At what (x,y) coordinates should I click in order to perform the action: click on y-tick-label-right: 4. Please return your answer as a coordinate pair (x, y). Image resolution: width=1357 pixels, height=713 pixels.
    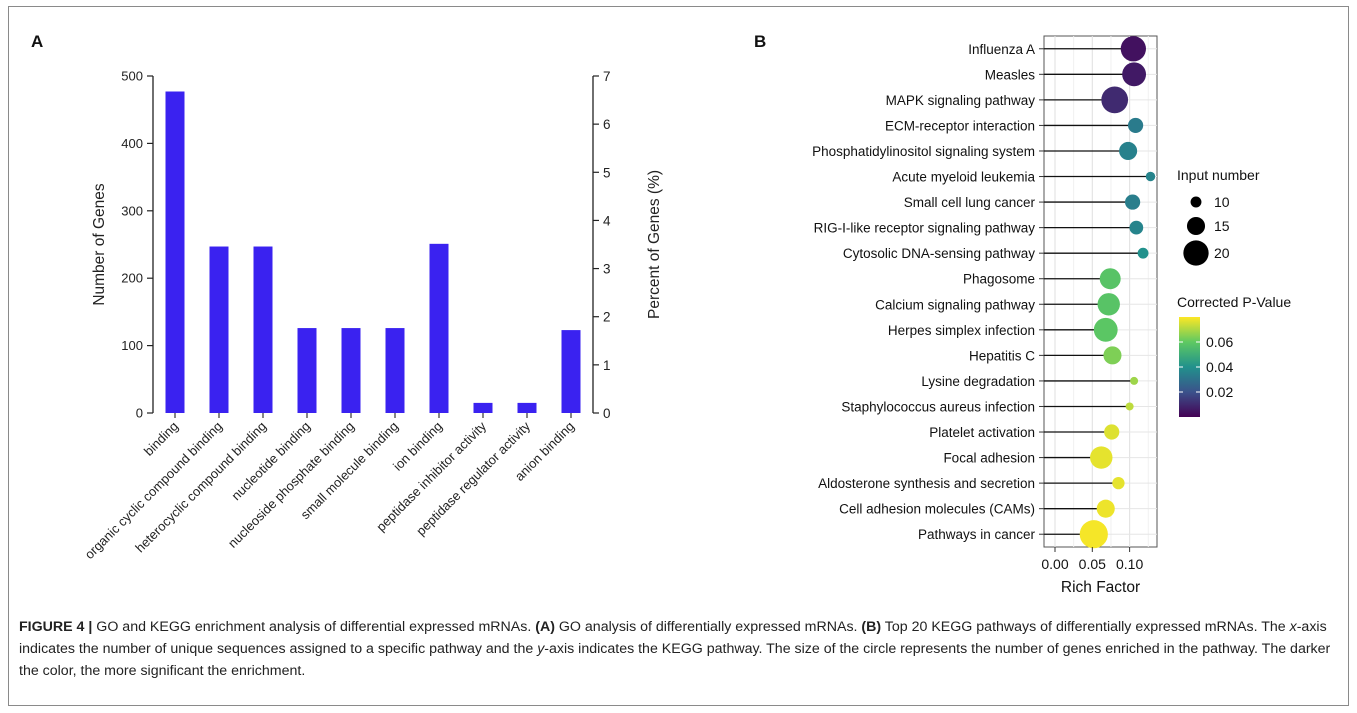
    Looking at the image, I should click on (607, 220).